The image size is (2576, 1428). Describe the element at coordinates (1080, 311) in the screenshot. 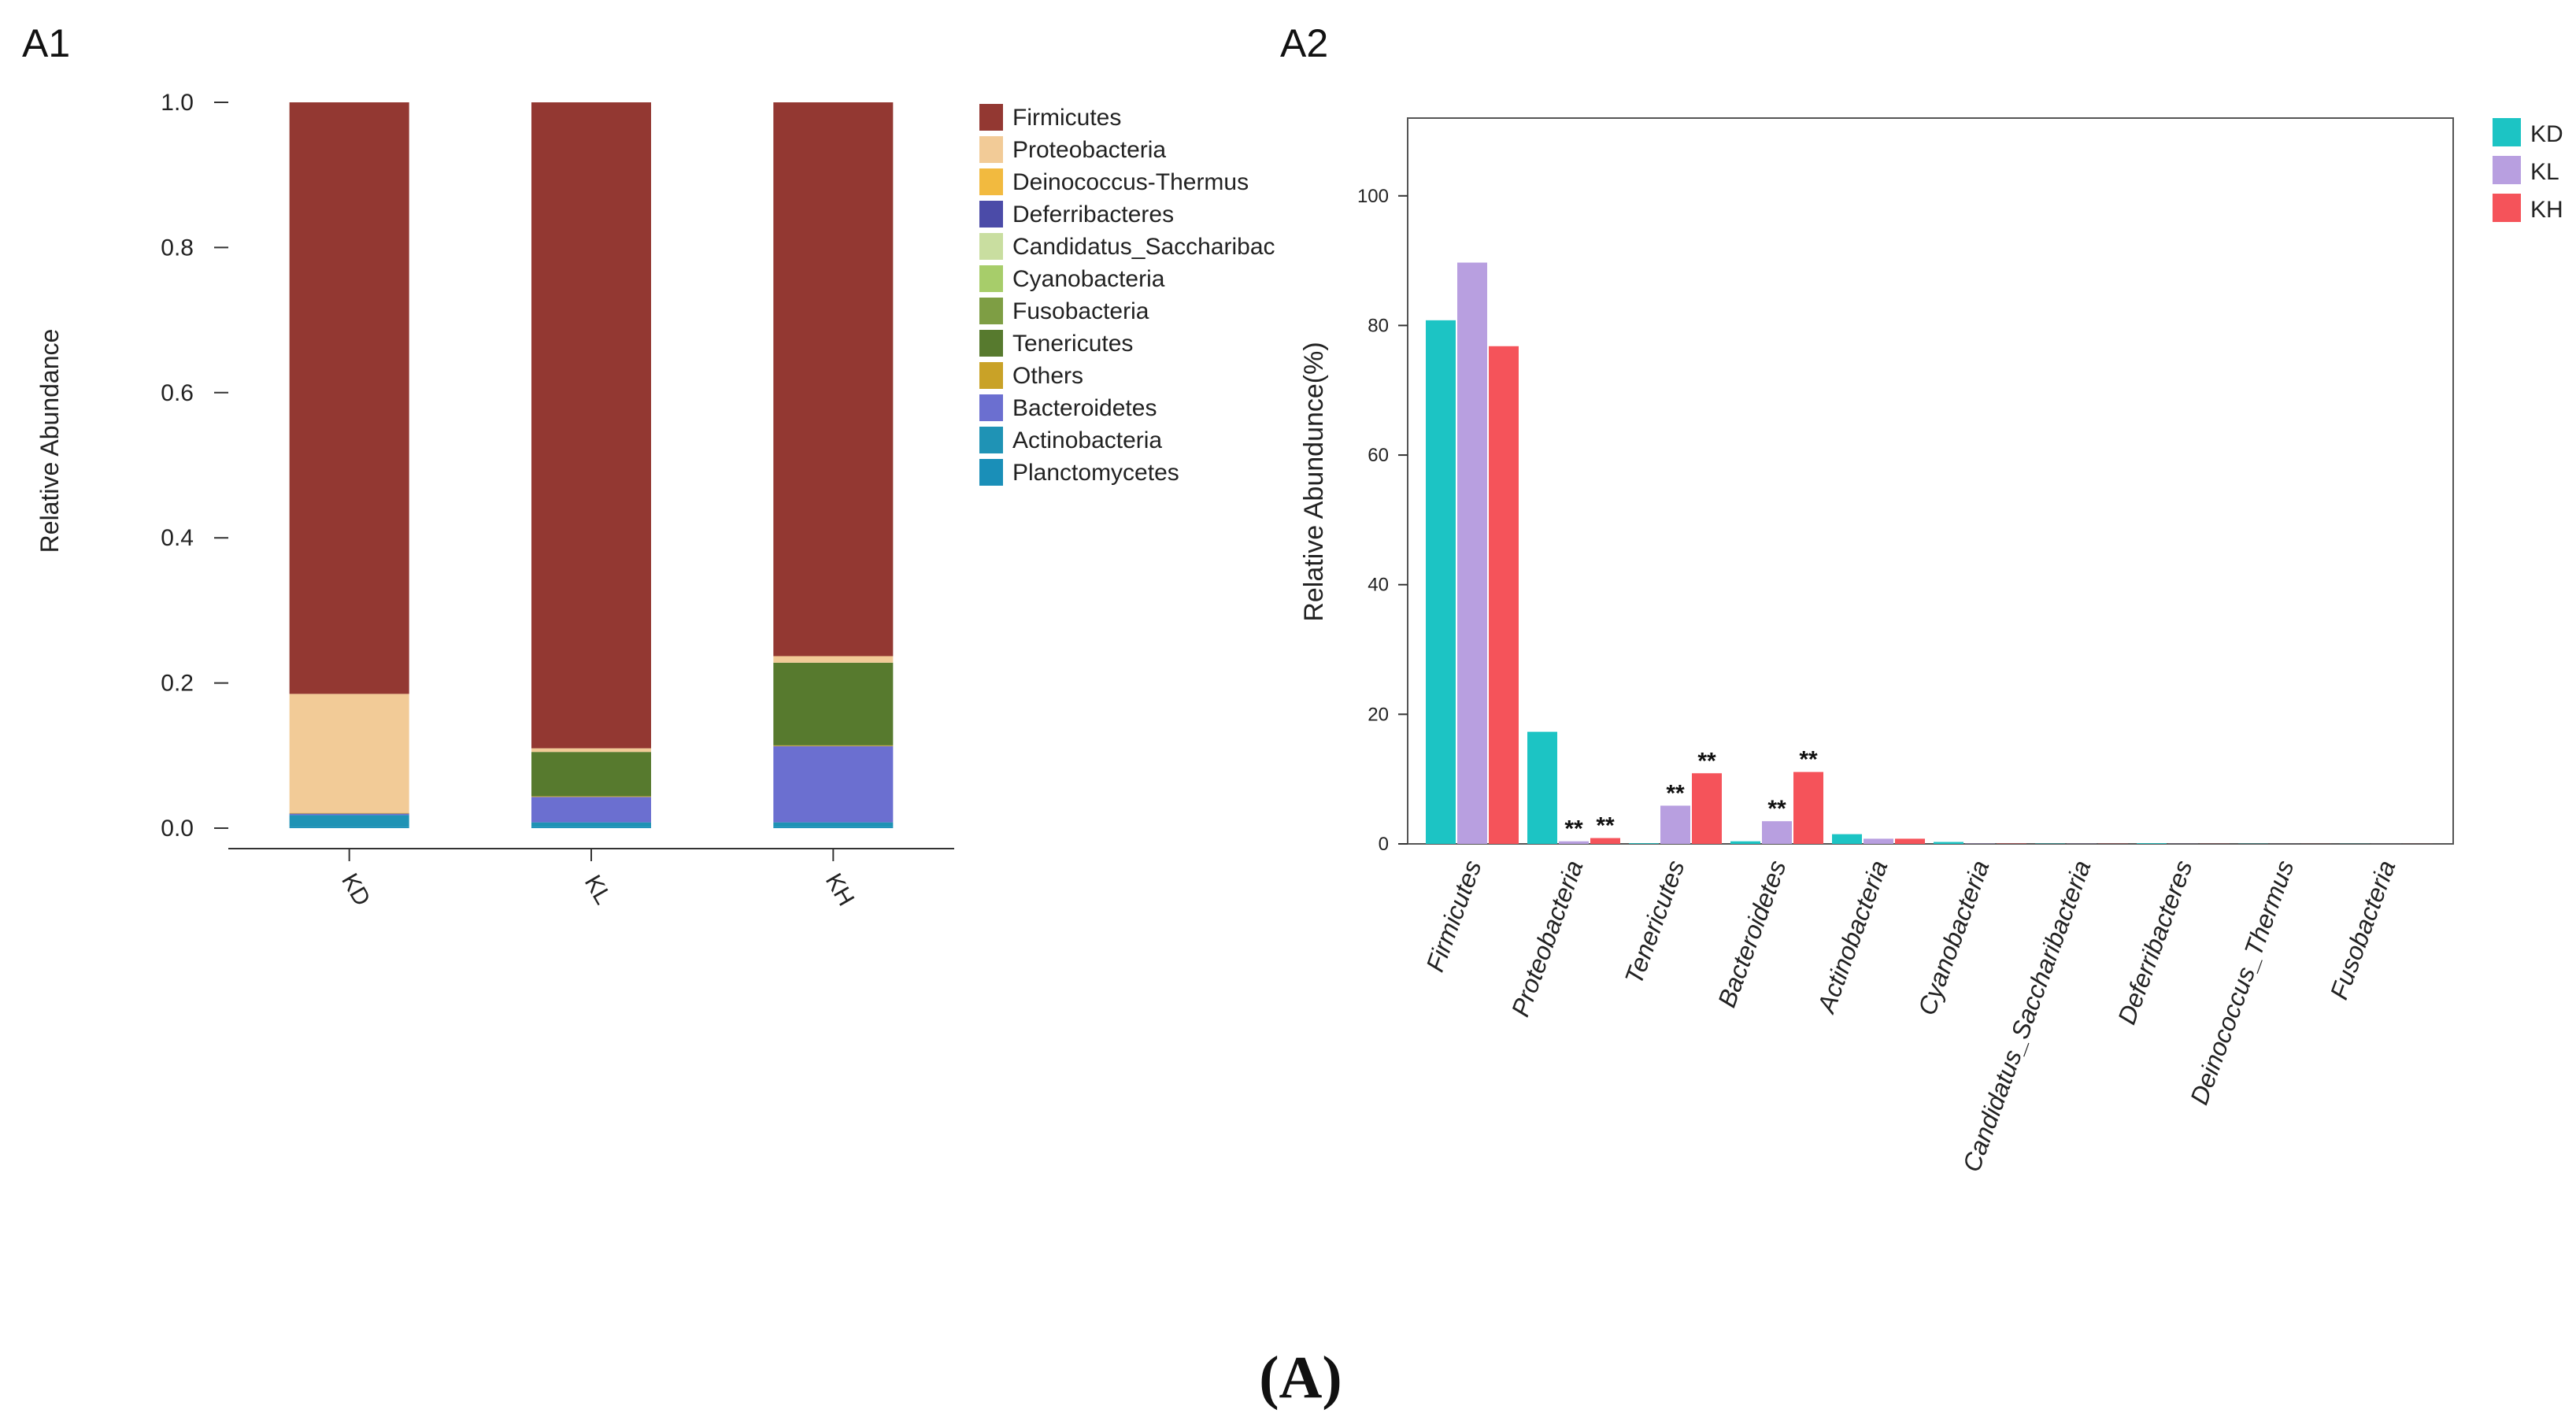

I see `a1-legend-label: Fusobacteria` at that location.